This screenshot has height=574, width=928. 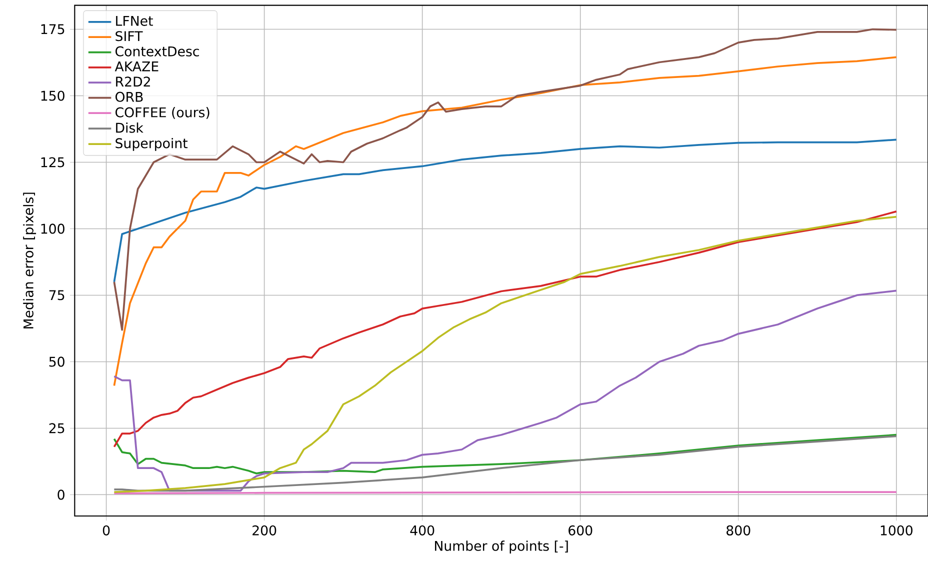 I want to click on x-tick-label: 400, so click(x=422, y=530).